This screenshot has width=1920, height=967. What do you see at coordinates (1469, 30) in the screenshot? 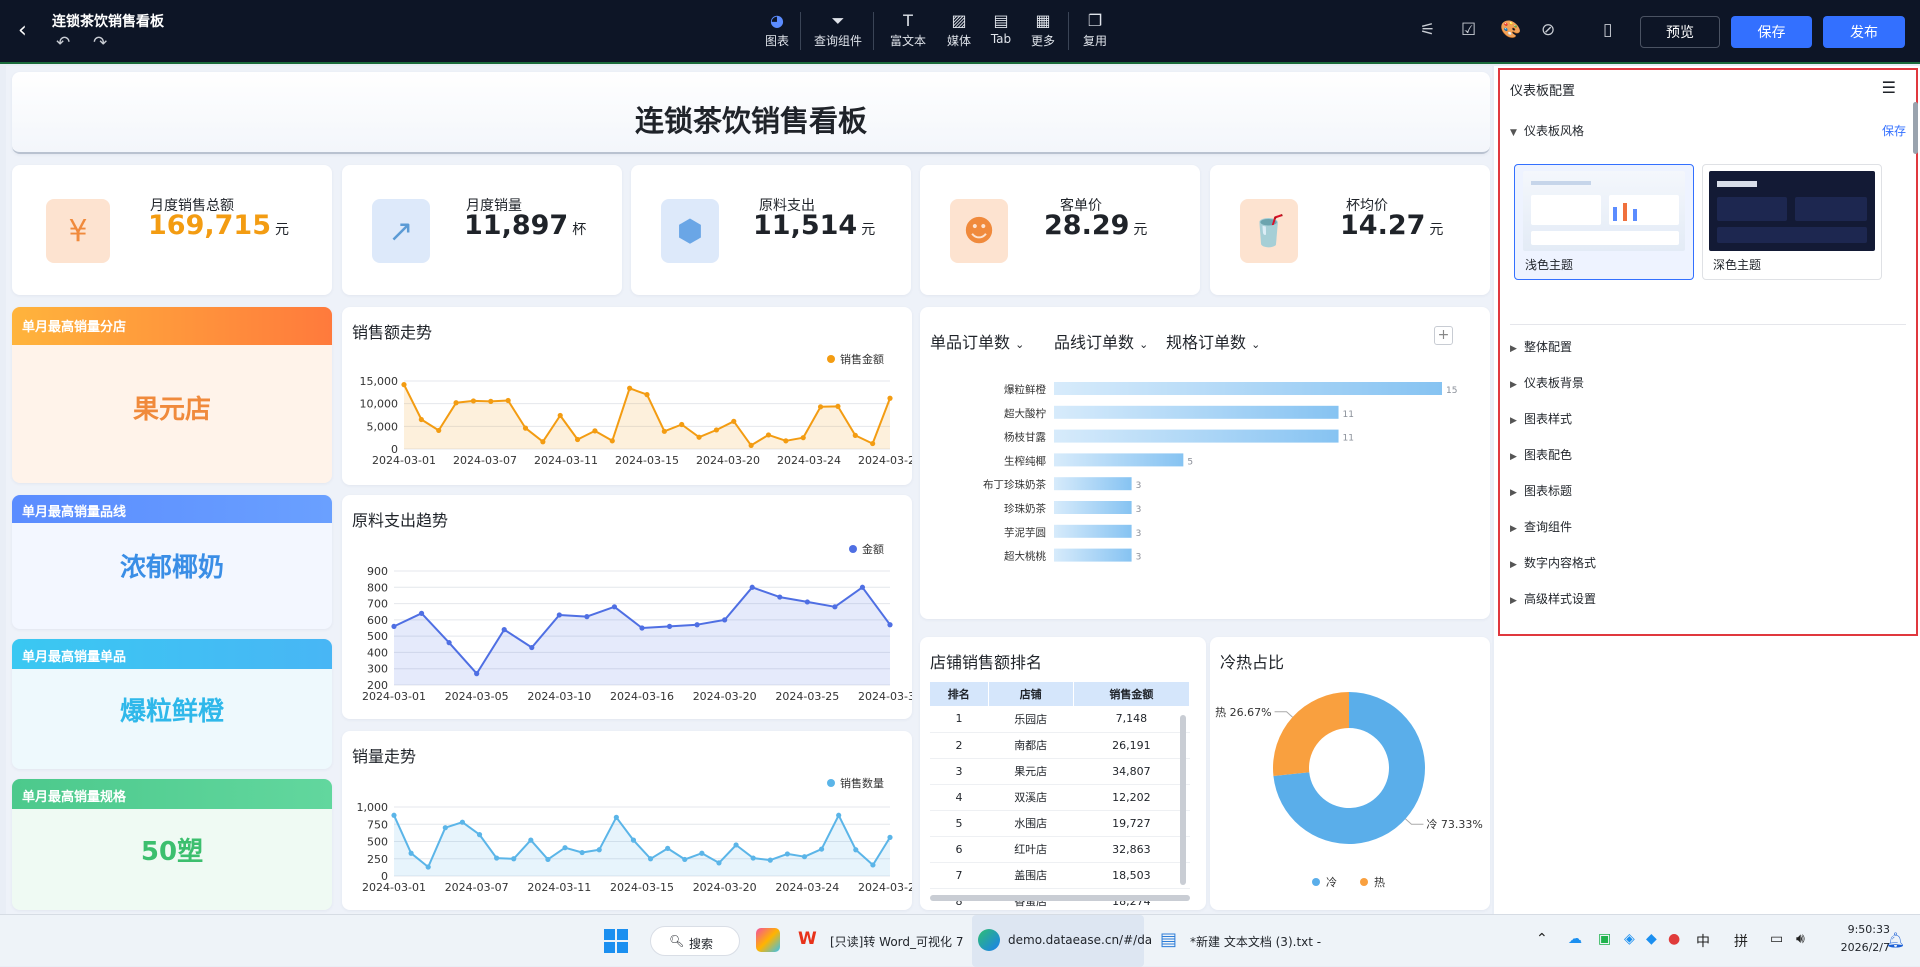
I see `batch-edit-icon: ☑` at bounding box center [1469, 30].